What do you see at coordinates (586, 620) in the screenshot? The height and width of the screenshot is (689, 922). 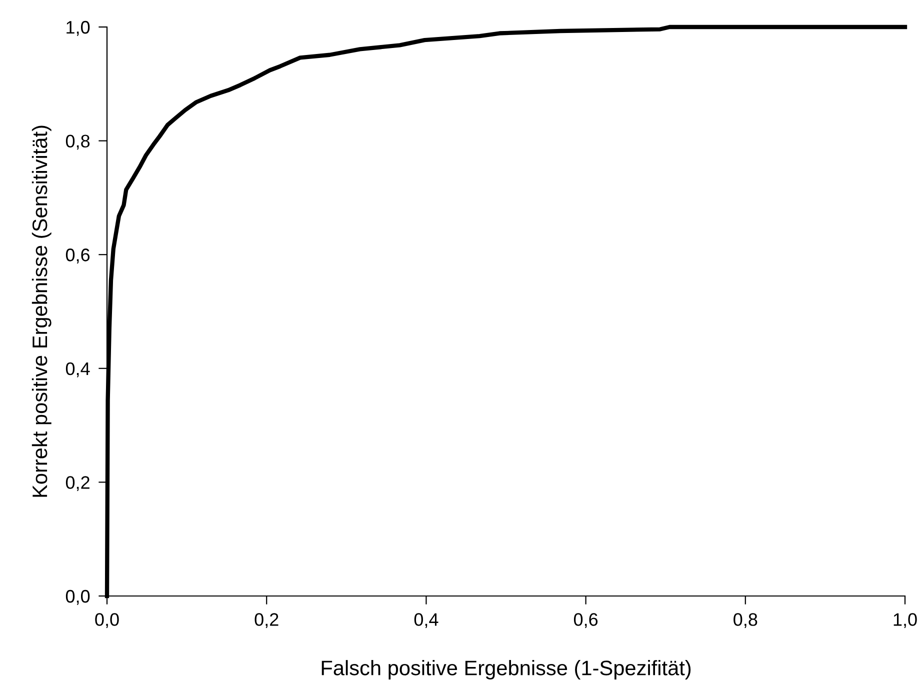 I see `x-tick-label: 0,6` at bounding box center [586, 620].